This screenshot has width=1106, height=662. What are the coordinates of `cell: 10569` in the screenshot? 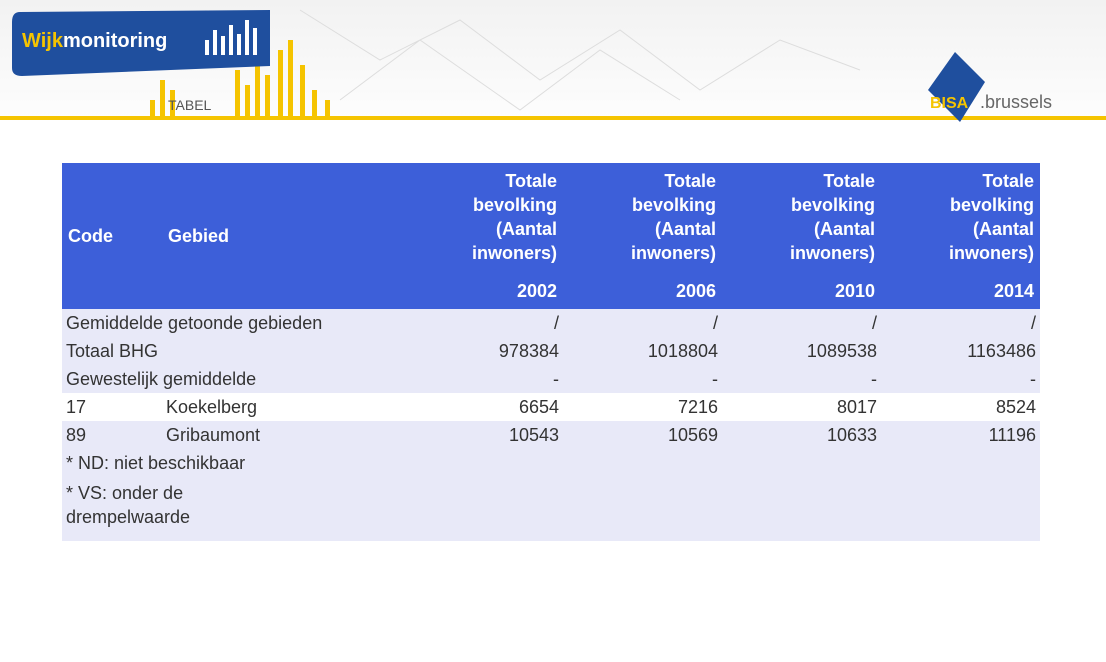 It's located at (642, 435).